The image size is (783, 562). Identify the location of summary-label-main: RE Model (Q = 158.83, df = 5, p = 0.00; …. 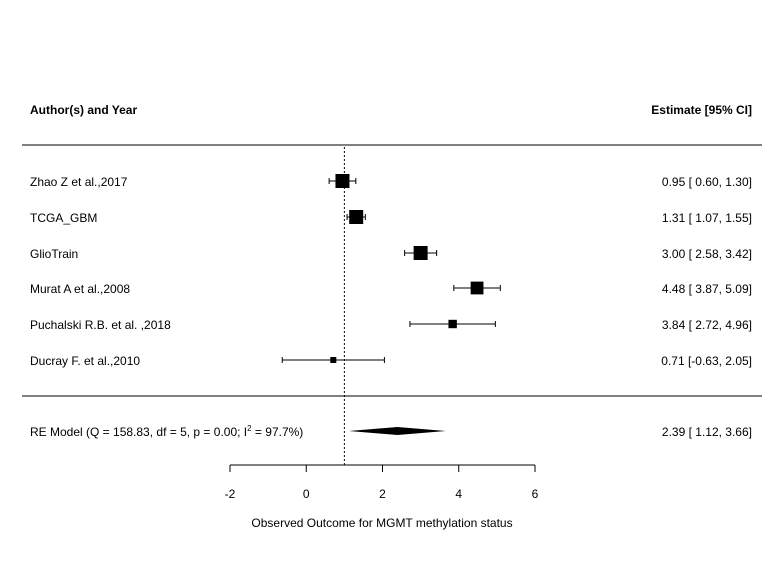
(138, 432).